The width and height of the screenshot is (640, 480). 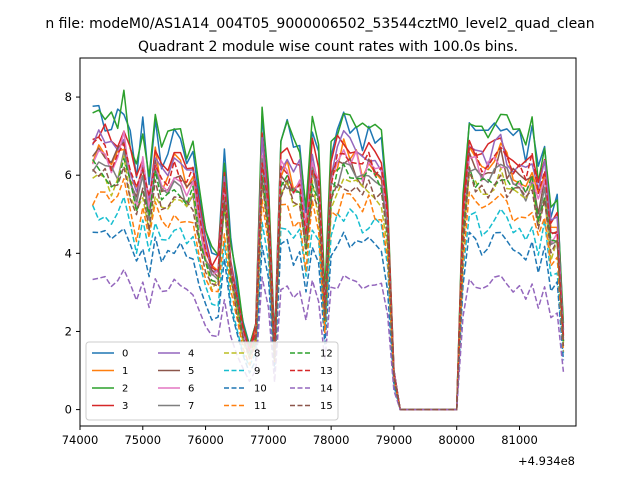 What do you see at coordinates (68, 410) in the screenshot?
I see `y-tick-label: 0` at bounding box center [68, 410].